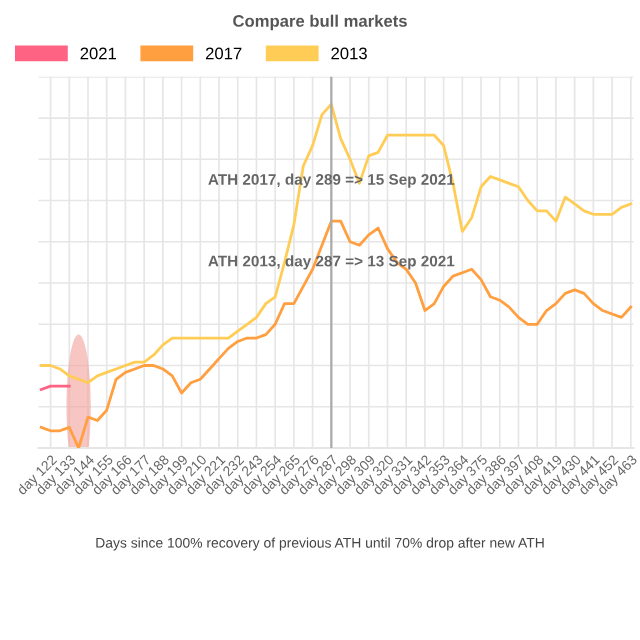 This screenshot has height=640, width=640. I want to click on legend-label: 2021, so click(98, 53).